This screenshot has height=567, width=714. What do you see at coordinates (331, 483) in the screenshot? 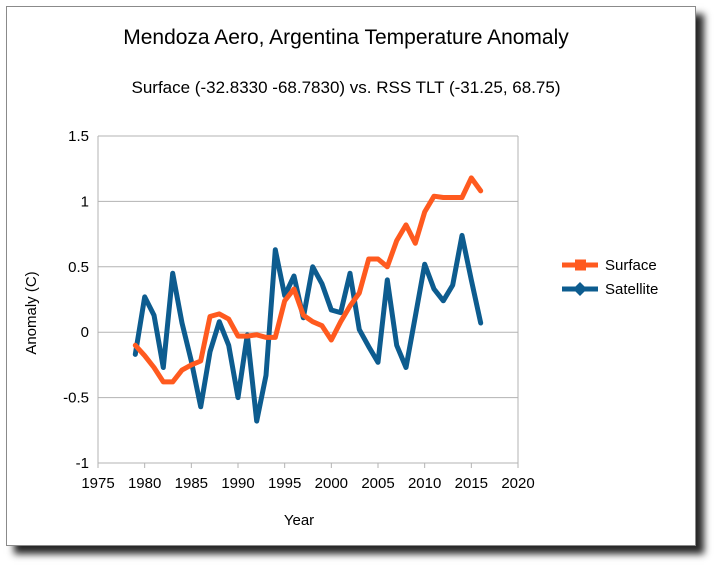
I see `x-tick-label: 2000` at bounding box center [331, 483].